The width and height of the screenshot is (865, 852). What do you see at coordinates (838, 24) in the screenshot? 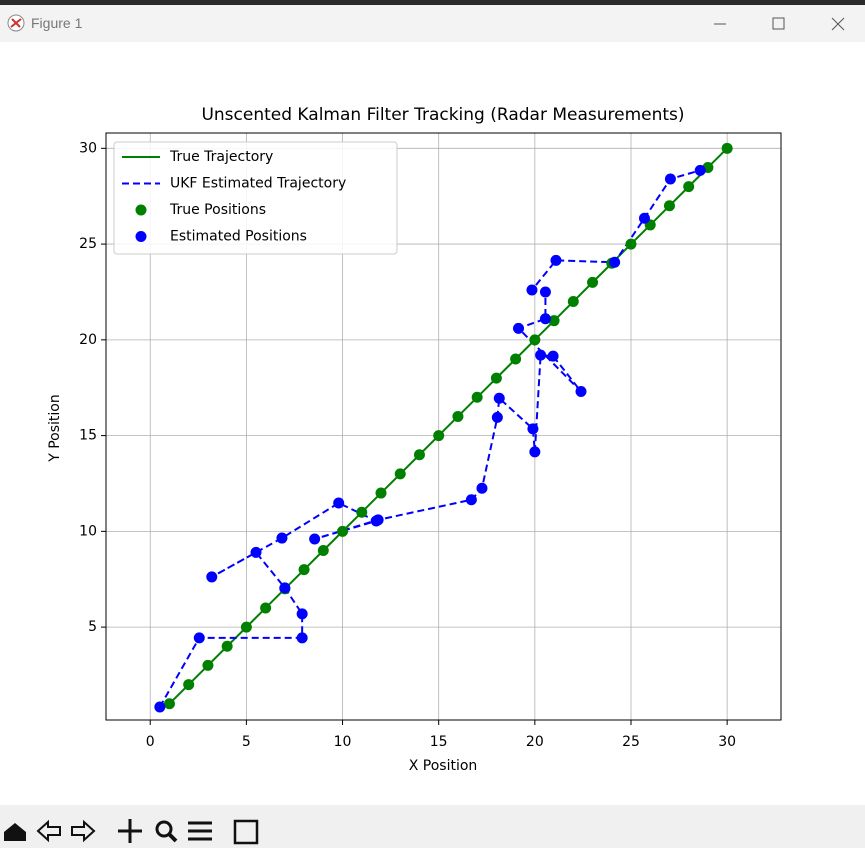
I see `close` at bounding box center [838, 24].